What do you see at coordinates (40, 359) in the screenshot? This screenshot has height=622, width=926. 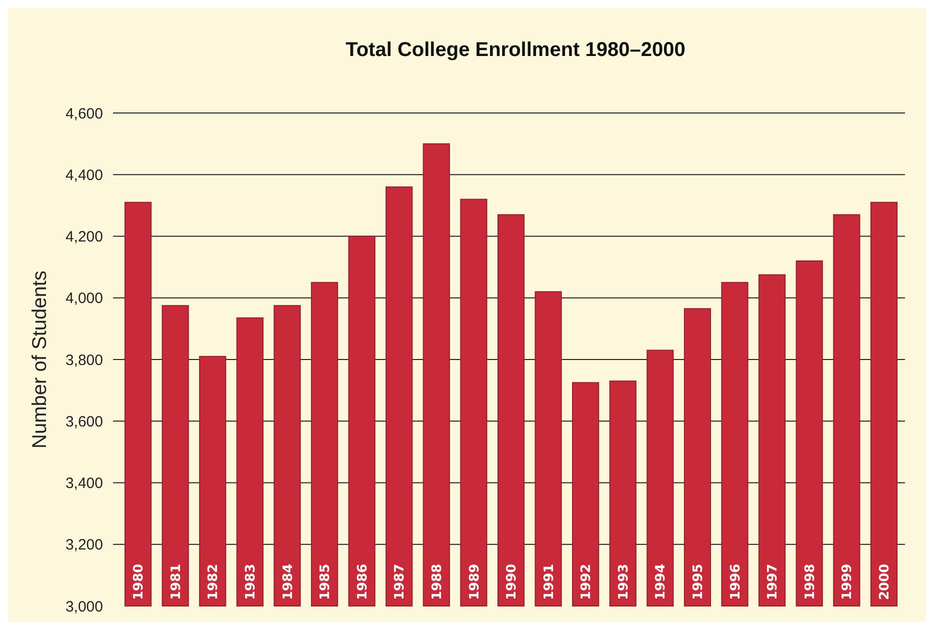 I see `y-axis-title: Number of Students` at bounding box center [40, 359].